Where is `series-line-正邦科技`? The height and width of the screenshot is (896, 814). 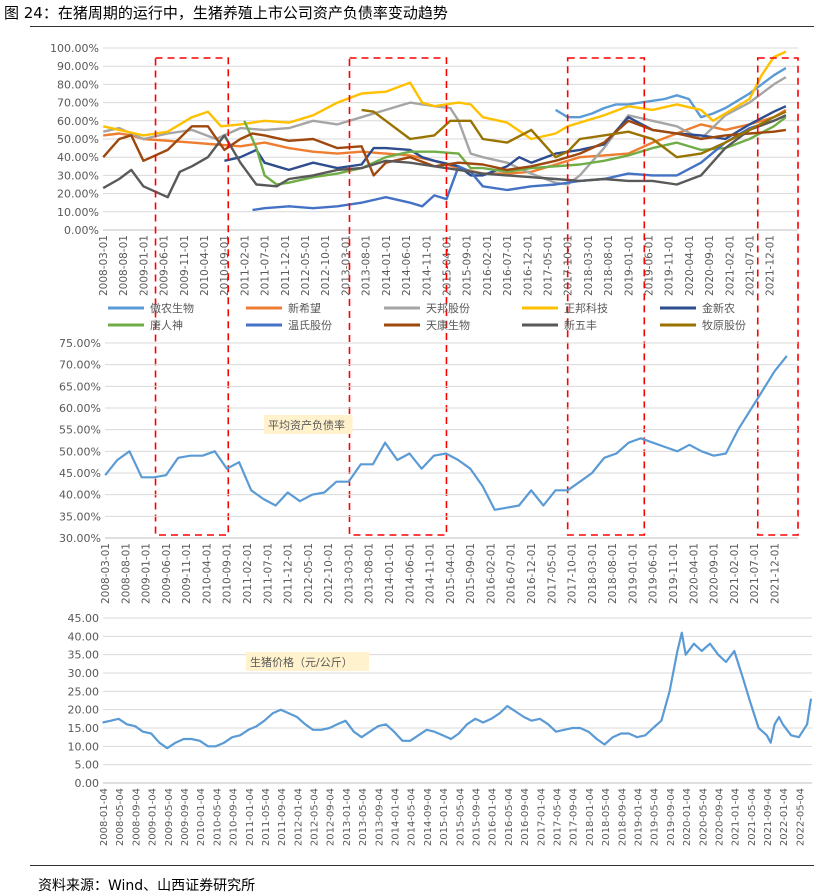
series-line-正邦科技 is located at coordinates (444, 95).